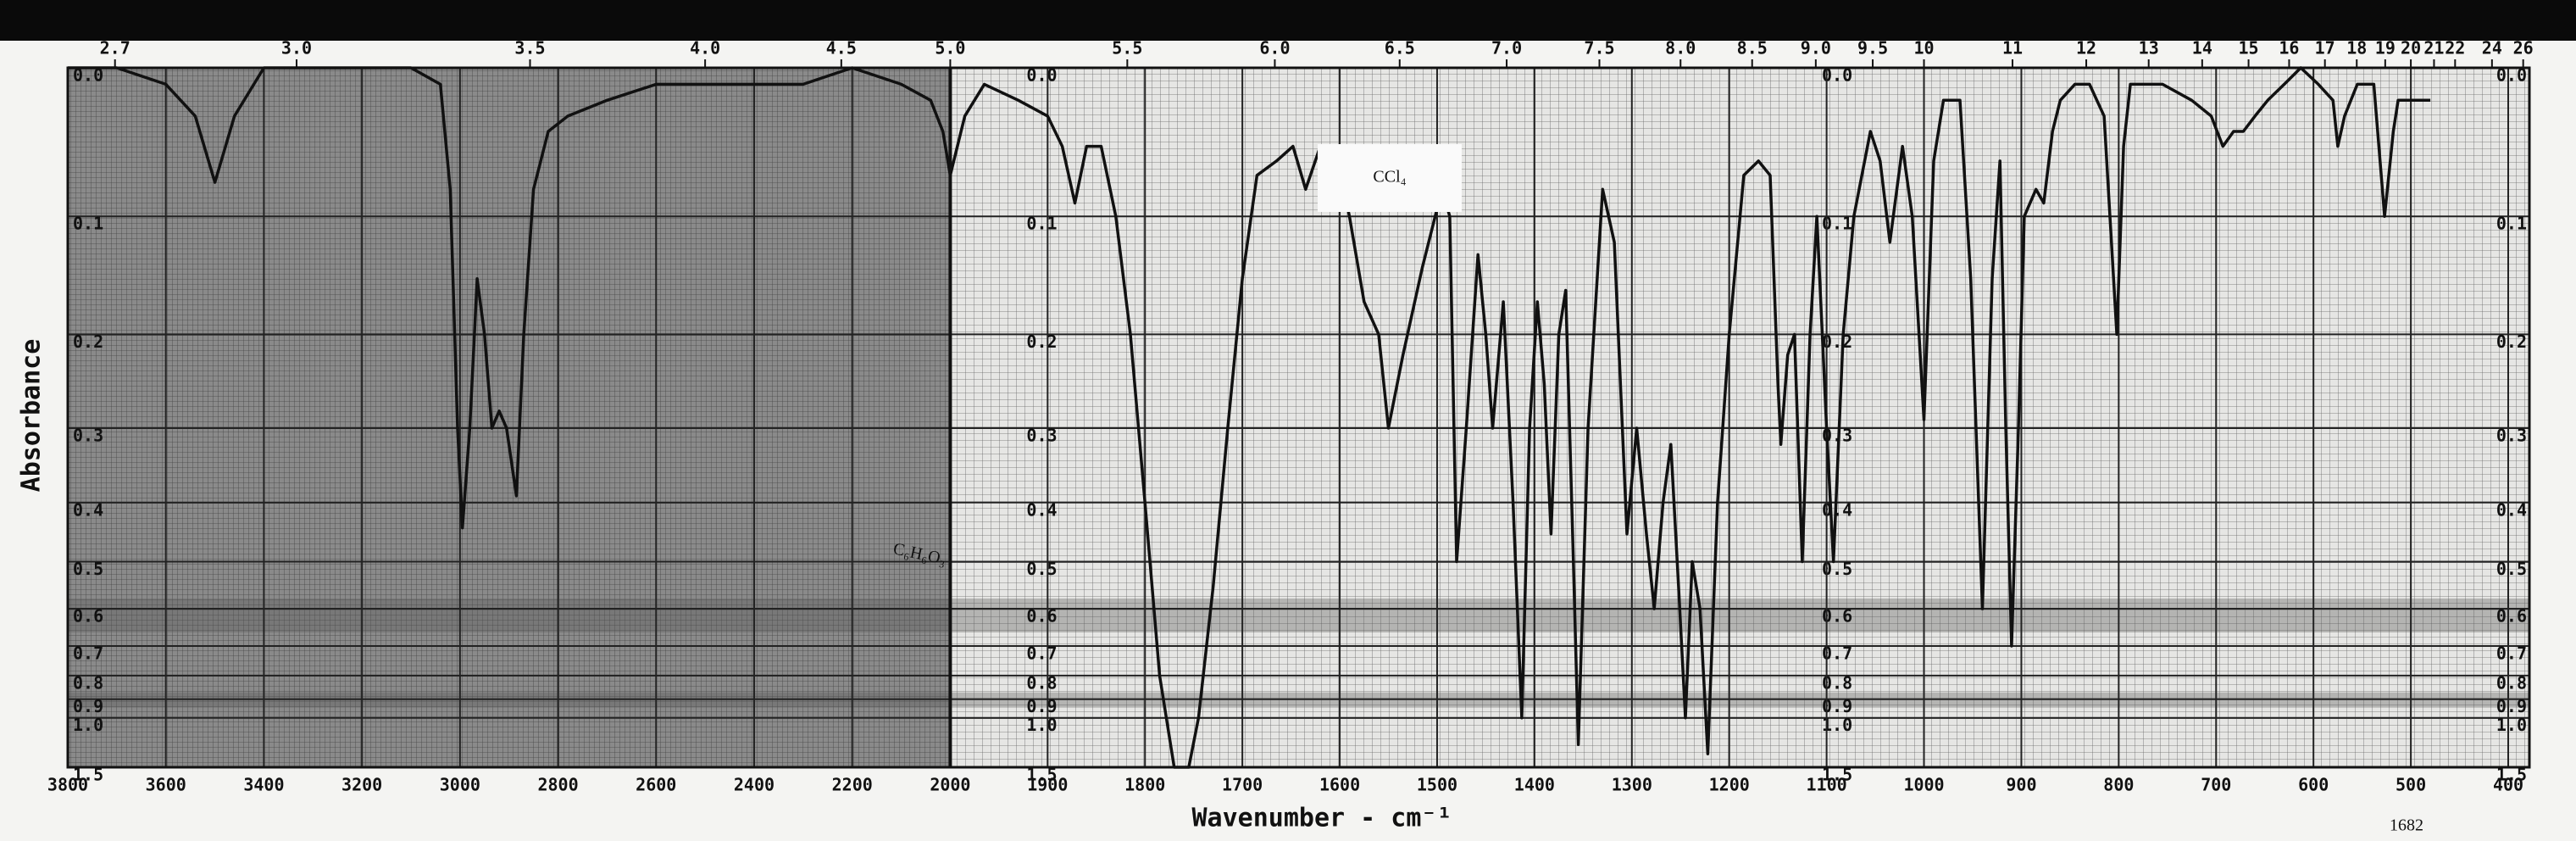 The width and height of the screenshot is (2576, 841). What do you see at coordinates (2406, 825) in the screenshot?
I see `annotation: 1682` at bounding box center [2406, 825].